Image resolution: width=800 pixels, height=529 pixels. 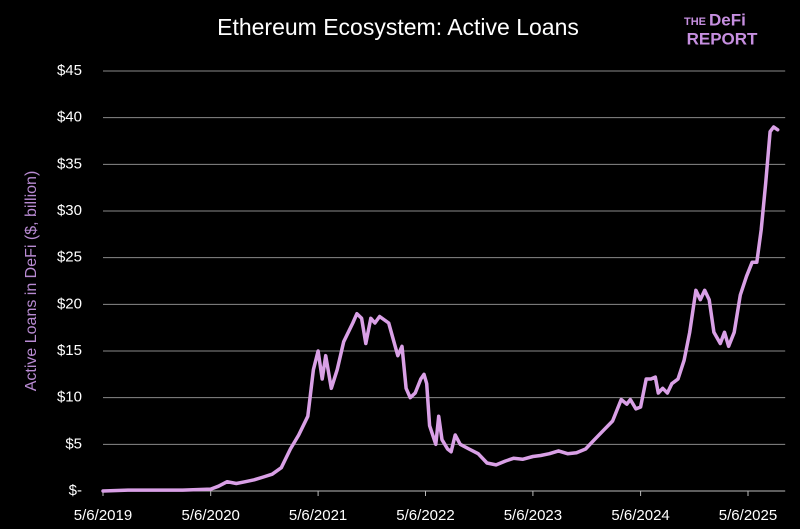 I want to click on y-tick-label: $45, so click(x=69, y=70).